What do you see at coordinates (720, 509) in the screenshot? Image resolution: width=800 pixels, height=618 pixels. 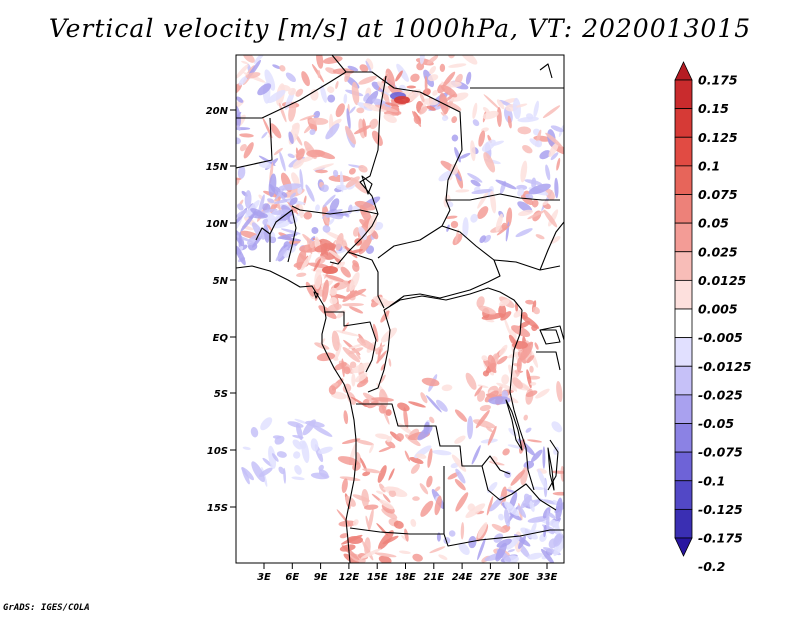 I see `colorbar-label: -0.125` at bounding box center [720, 509].